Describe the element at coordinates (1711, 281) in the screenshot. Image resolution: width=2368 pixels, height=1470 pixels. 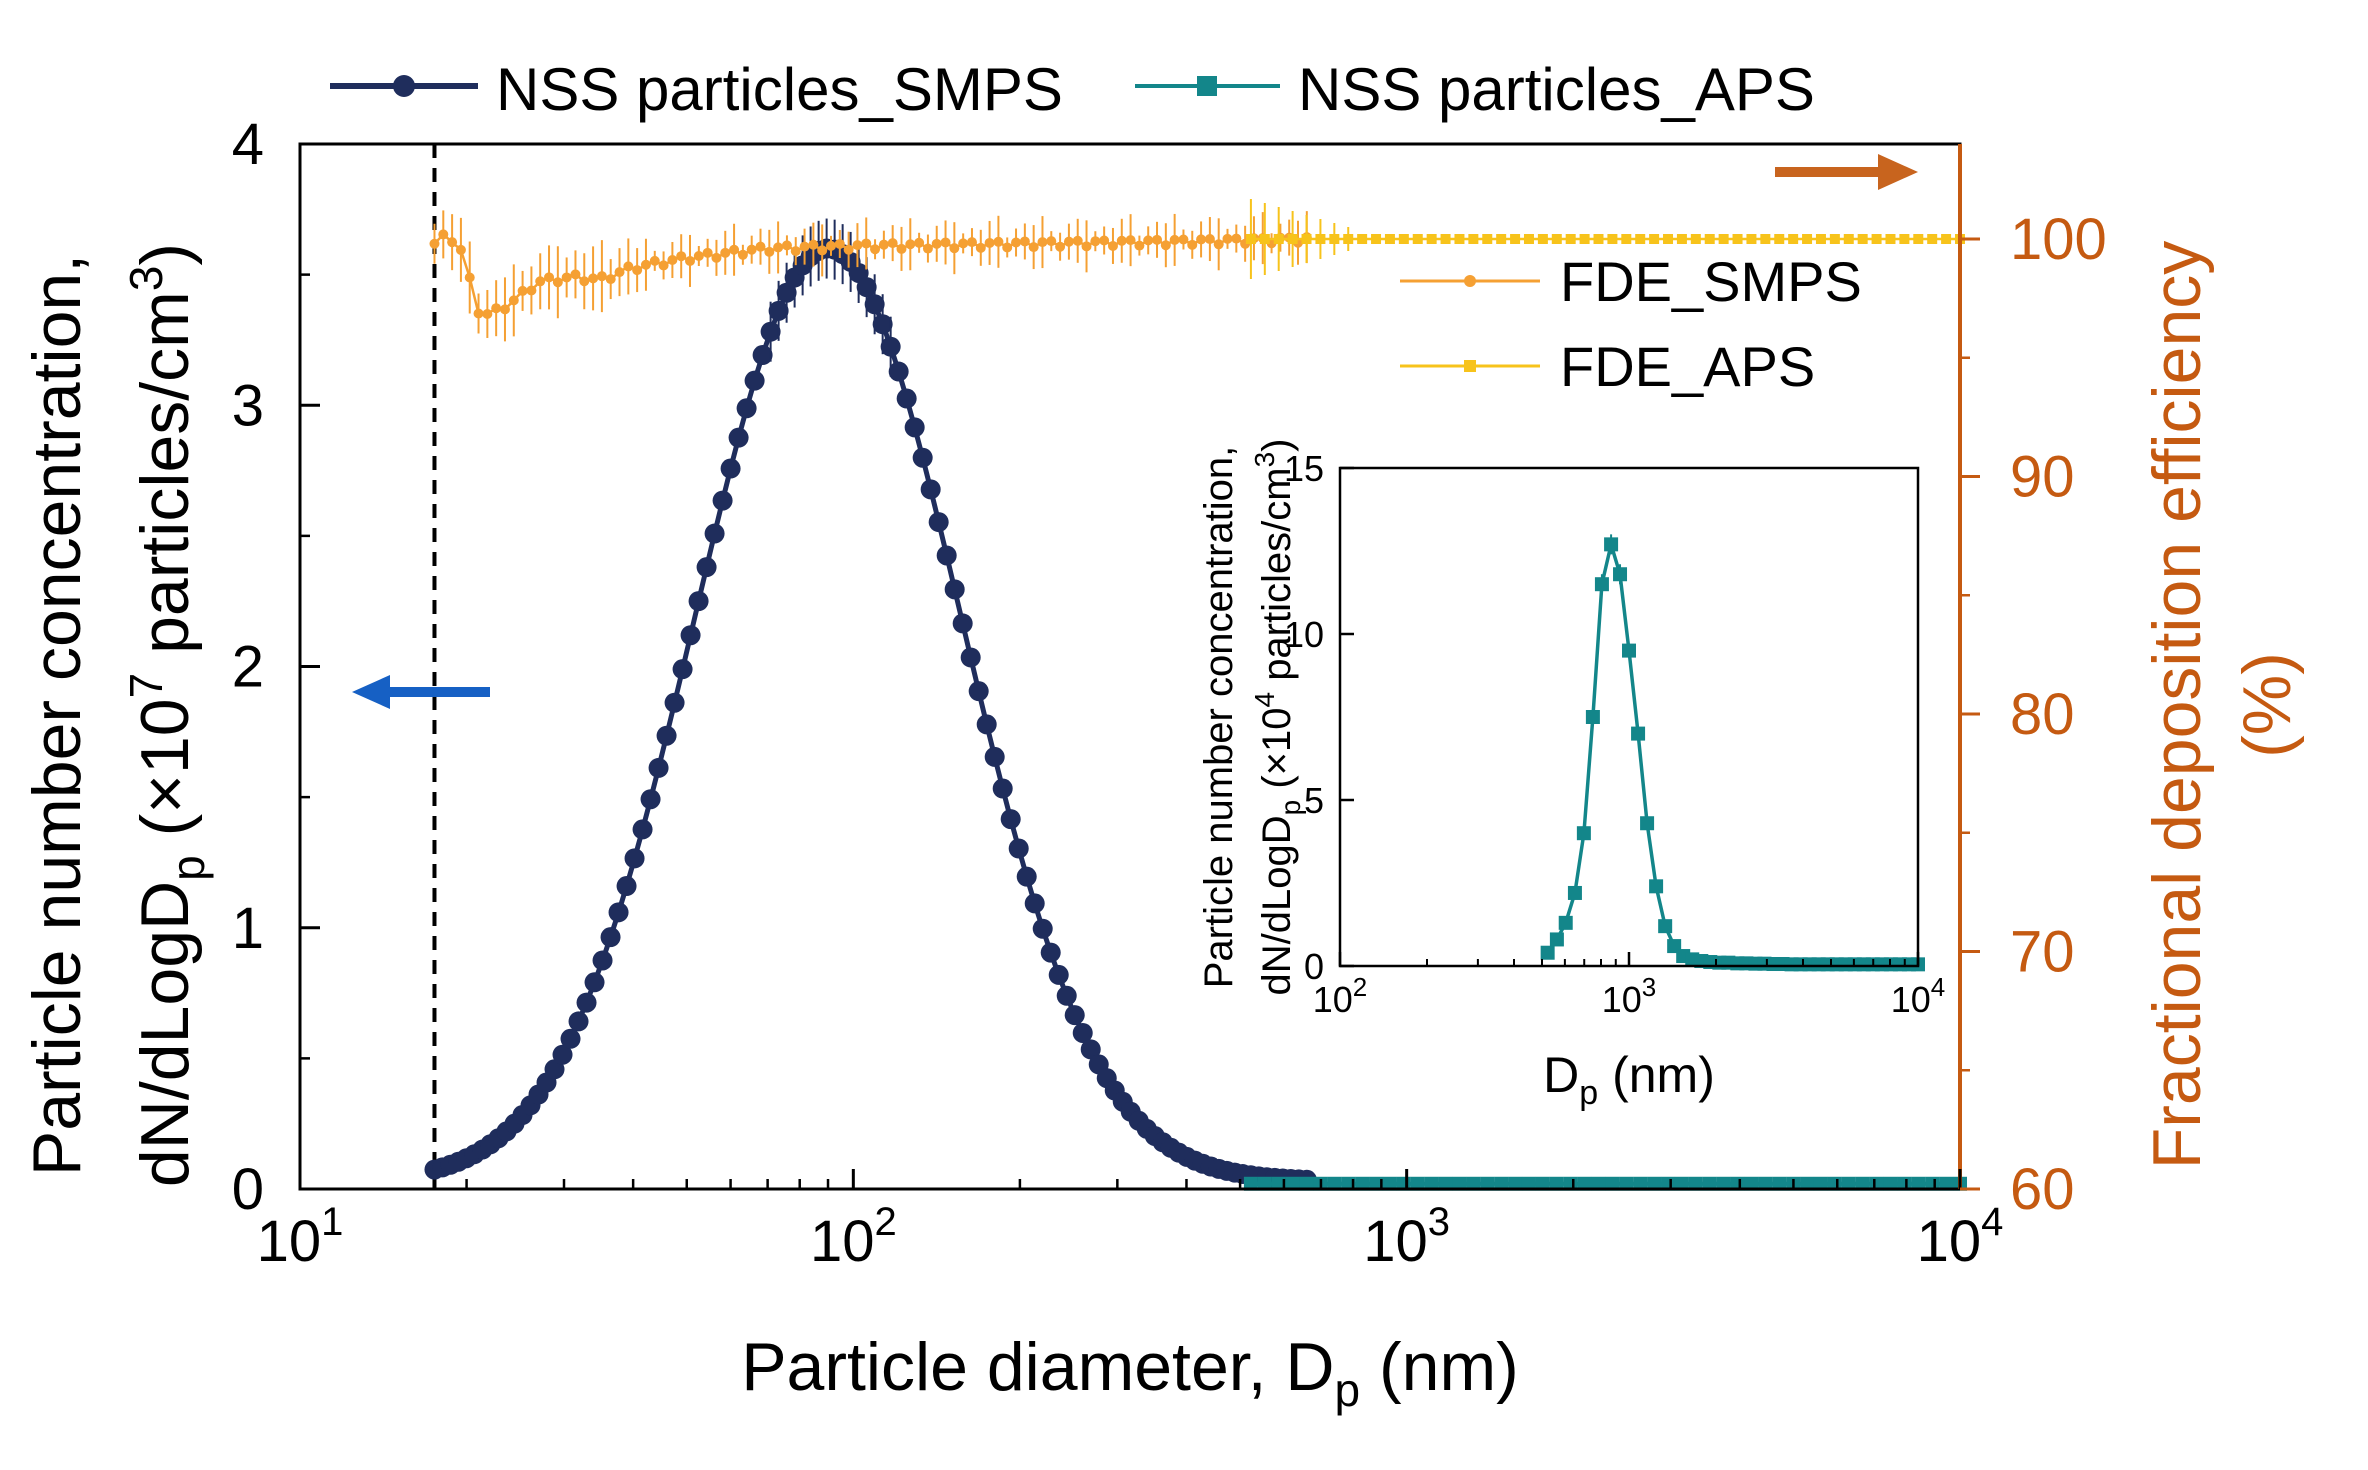
I see `legend-label-fde-smps: FDE_SMPS` at that location.